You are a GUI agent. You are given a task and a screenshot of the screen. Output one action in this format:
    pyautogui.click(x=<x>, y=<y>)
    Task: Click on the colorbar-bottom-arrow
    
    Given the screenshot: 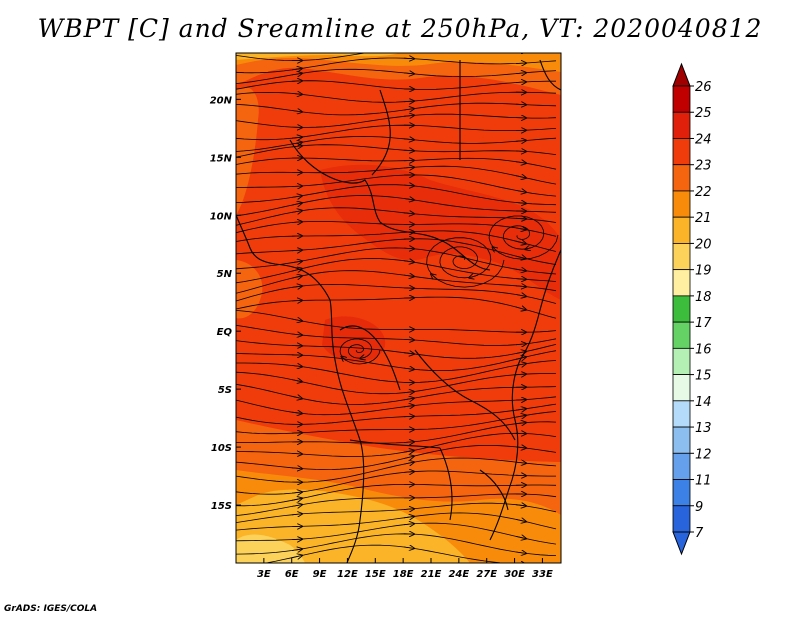 What is the action you would take?
    pyautogui.click(x=681, y=543)
    